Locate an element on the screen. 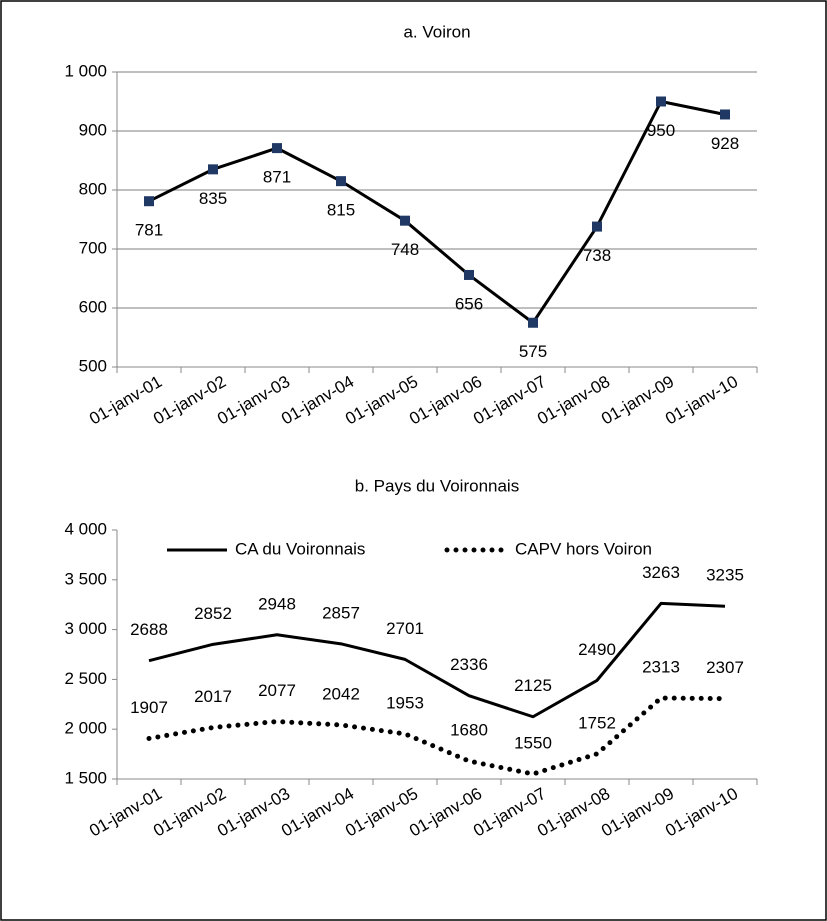 This screenshot has width=827, height=921. data-label: 2857 is located at coordinates (341, 612).